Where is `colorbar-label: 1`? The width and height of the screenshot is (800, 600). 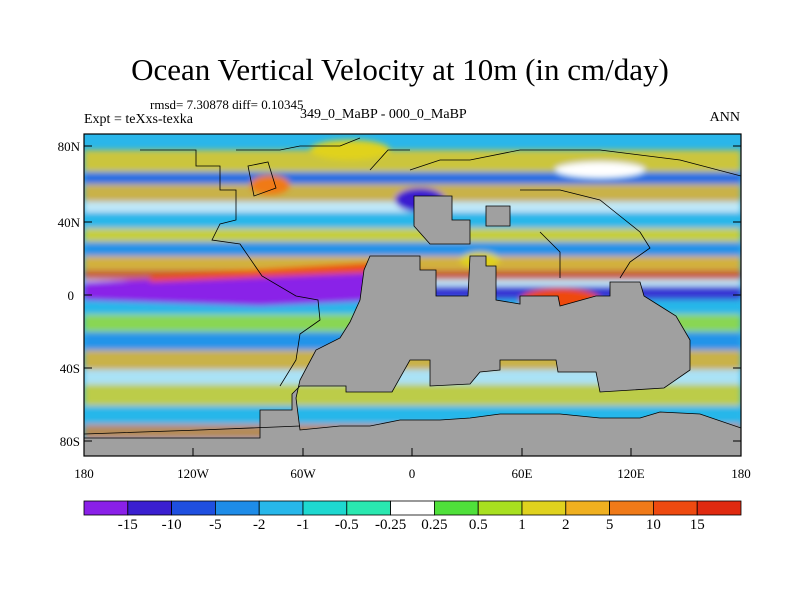 colorbar-label: 1 is located at coordinates (522, 525).